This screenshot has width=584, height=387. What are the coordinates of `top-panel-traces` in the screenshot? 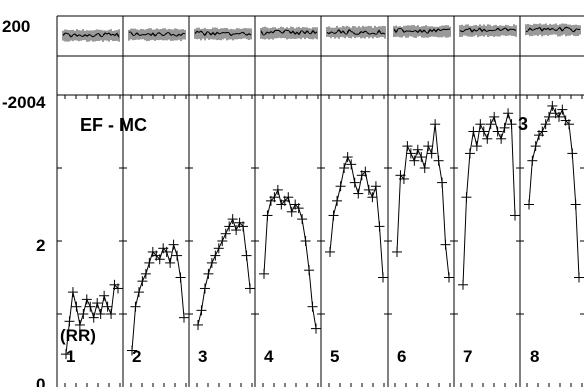 It's located at (321, 32).